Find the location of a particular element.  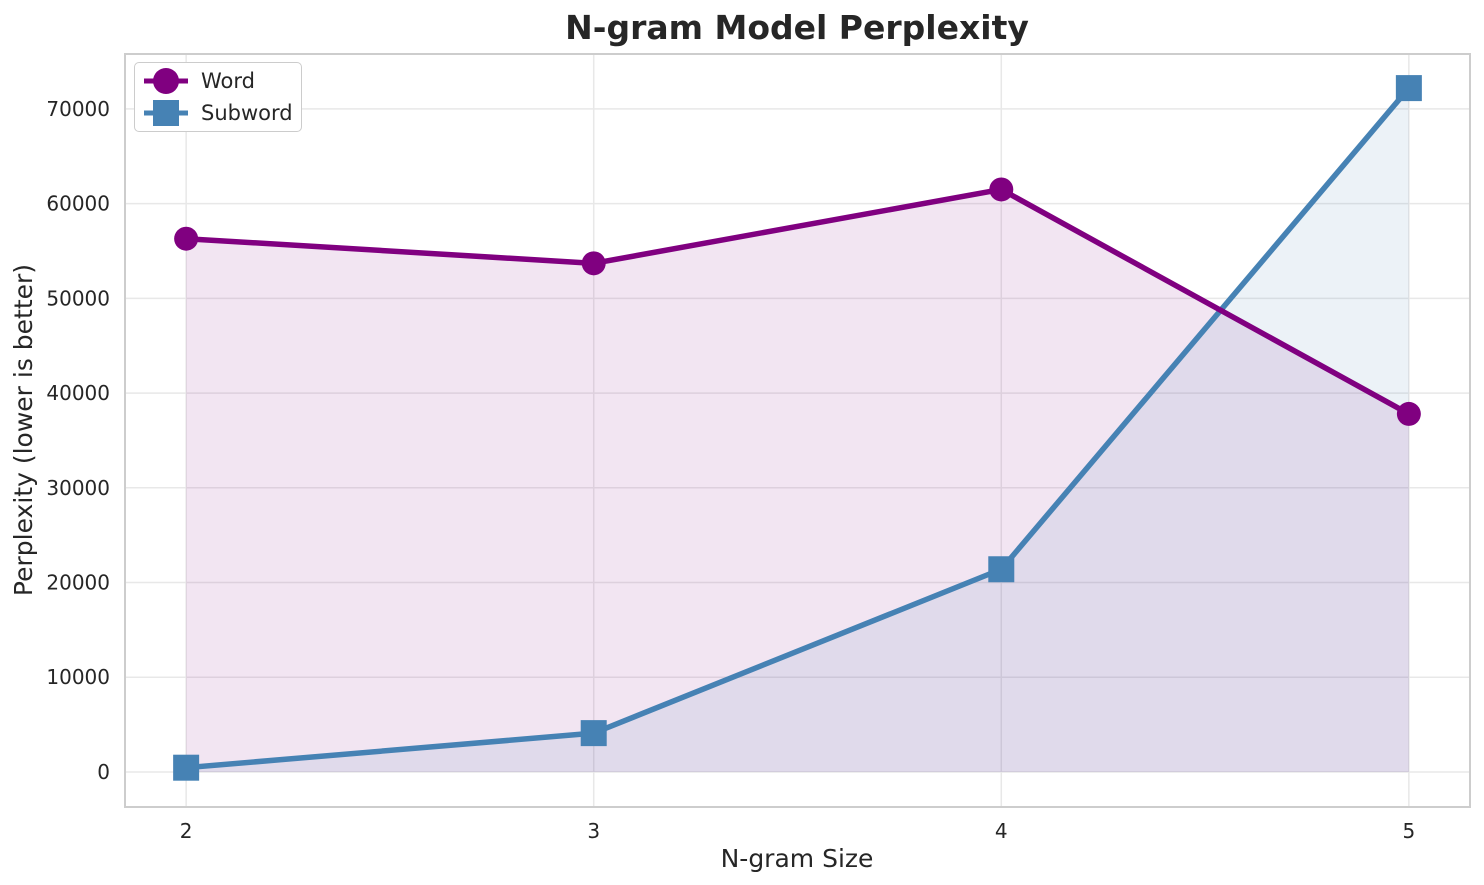

y-axis-label: Perplexity (lower is better) is located at coordinates (23, 430).